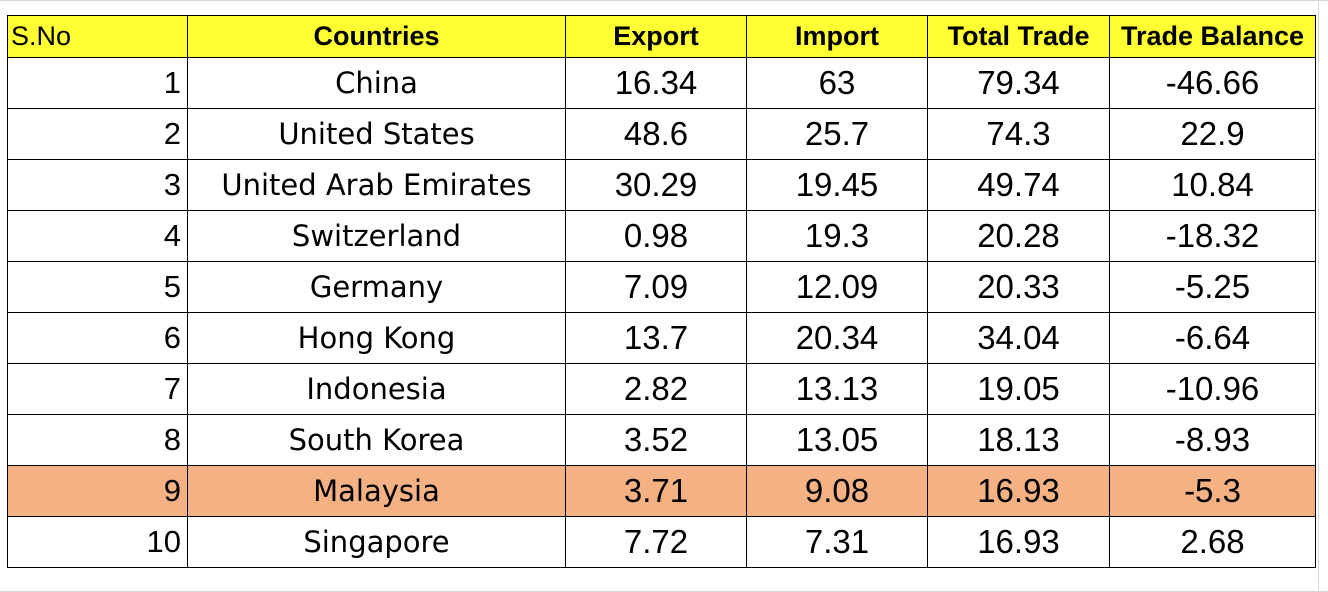 The height and width of the screenshot is (592, 1328). I want to click on header-countries: Countries, so click(376, 36).